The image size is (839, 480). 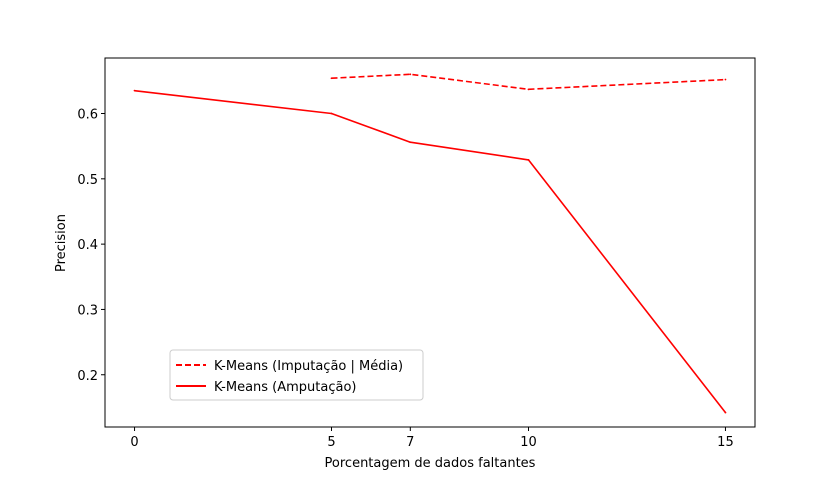 I want to click on y-tick-label: 0.6, so click(x=87, y=115).